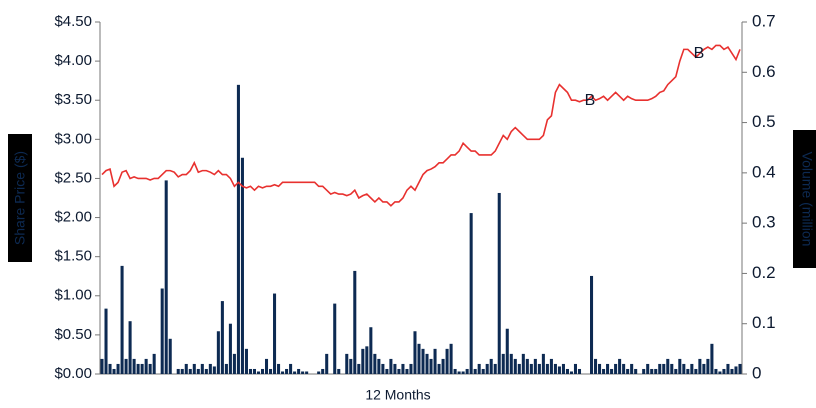 The image size is (816, 408). I want to click on y2-tick-label: 0.2, so click(764, 272).